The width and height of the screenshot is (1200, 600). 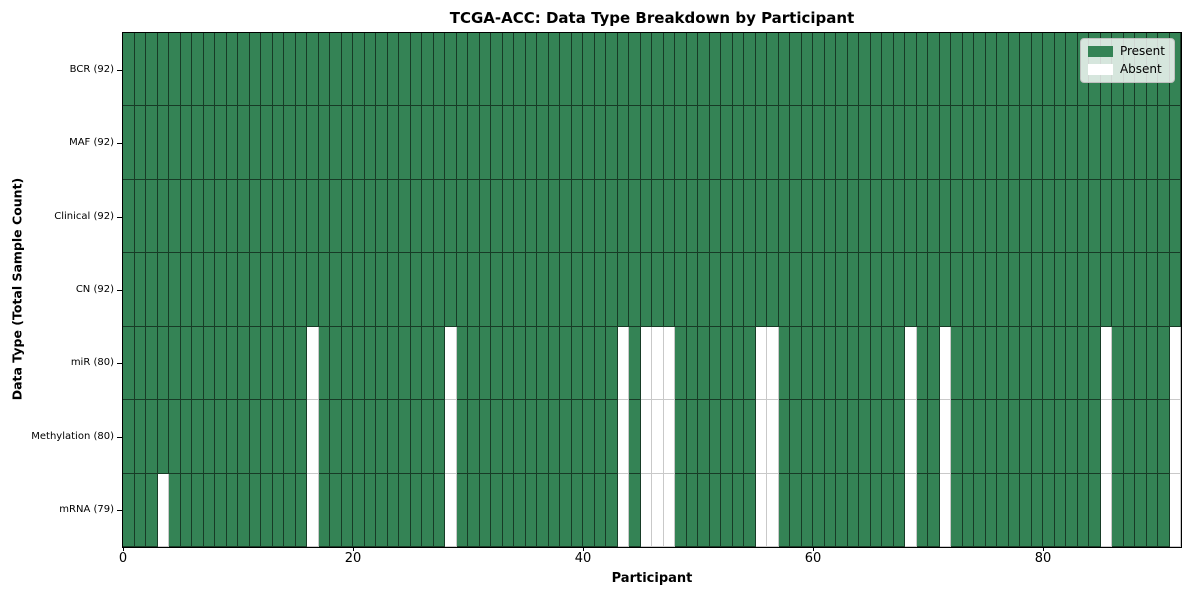 What do you see at coordinates (1126, 69) in the screenshot?
I see `legend-entry-absent: Absent` at bounding box center [1126, 69].